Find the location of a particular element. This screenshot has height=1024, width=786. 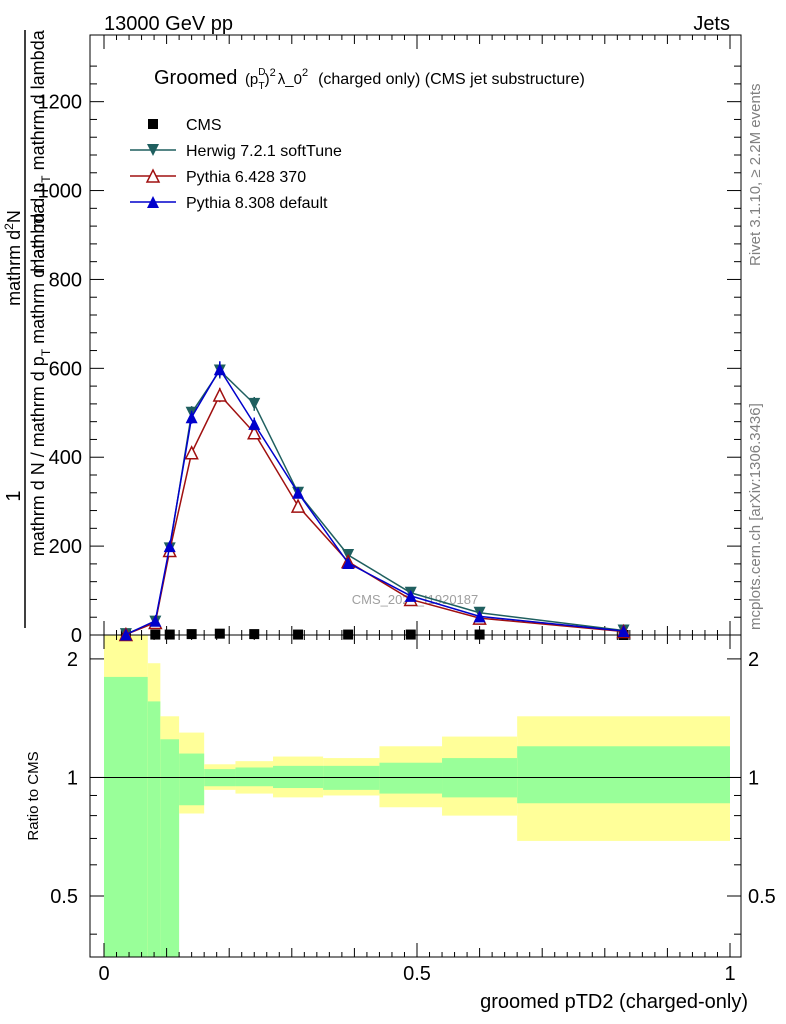

legend-label: Herwig 7.2.1 softTune is located at coordinates (264, 151).